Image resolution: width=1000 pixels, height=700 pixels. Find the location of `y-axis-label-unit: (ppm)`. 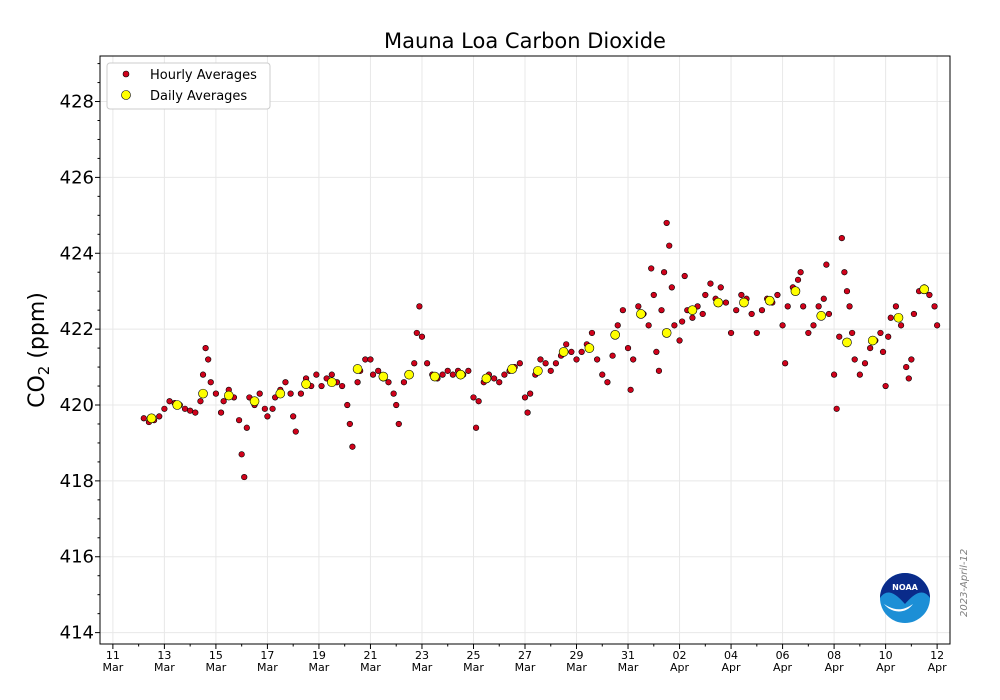

y-axis-label-unit: (ppm) is located at coordinates (37, 329).